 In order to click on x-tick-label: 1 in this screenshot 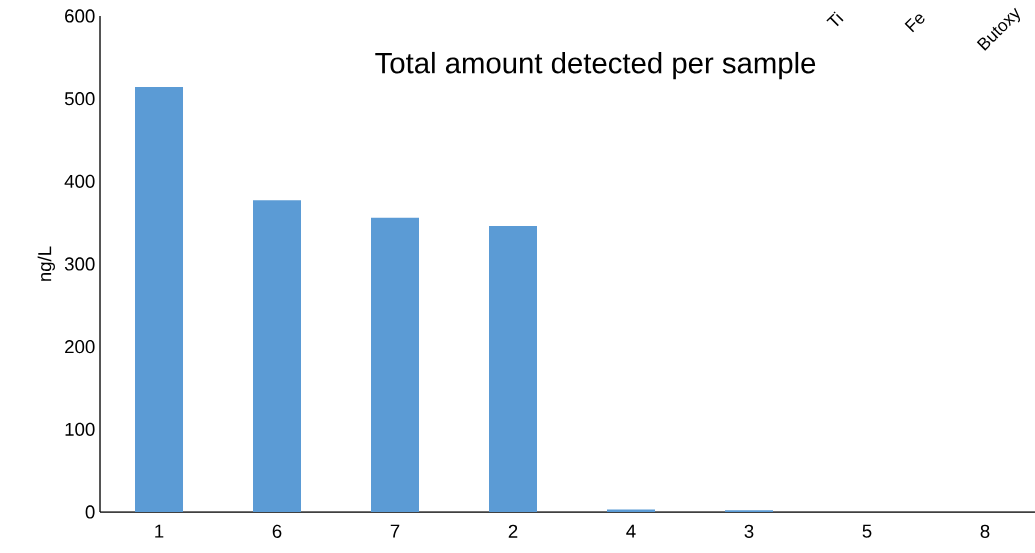, I will do `click(159, 531)`.